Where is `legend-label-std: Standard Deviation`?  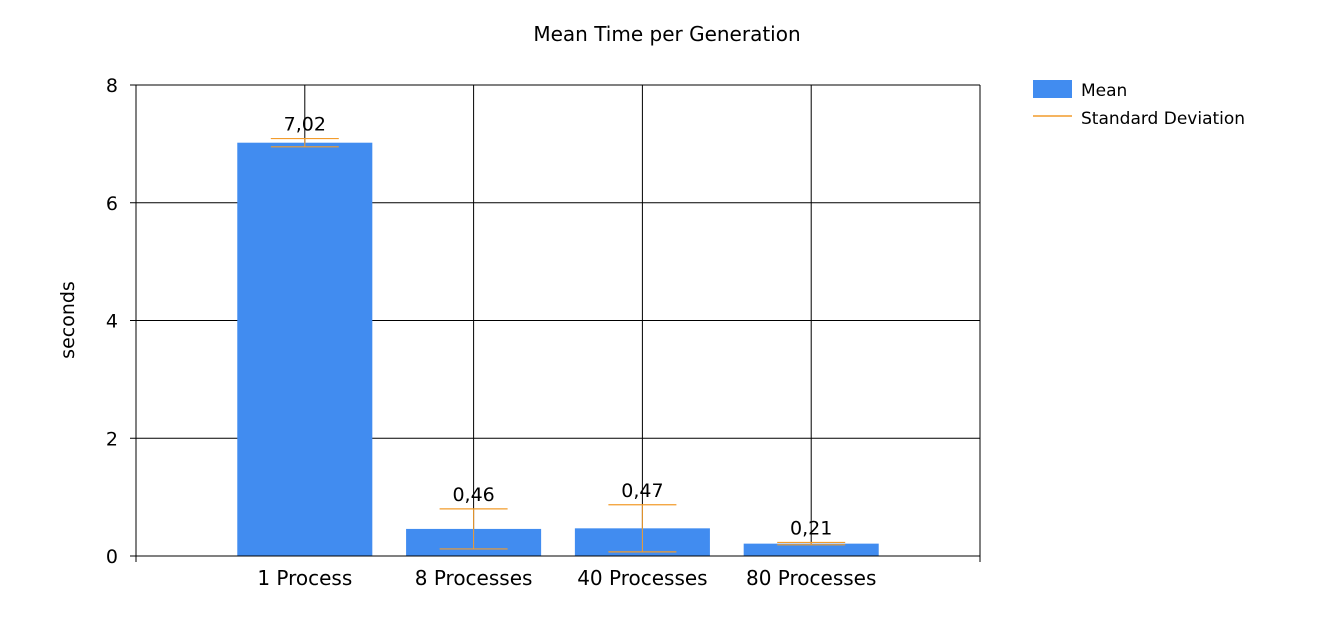 legend-label-std: Standard Deviation is located at coordinates (1163, 119).